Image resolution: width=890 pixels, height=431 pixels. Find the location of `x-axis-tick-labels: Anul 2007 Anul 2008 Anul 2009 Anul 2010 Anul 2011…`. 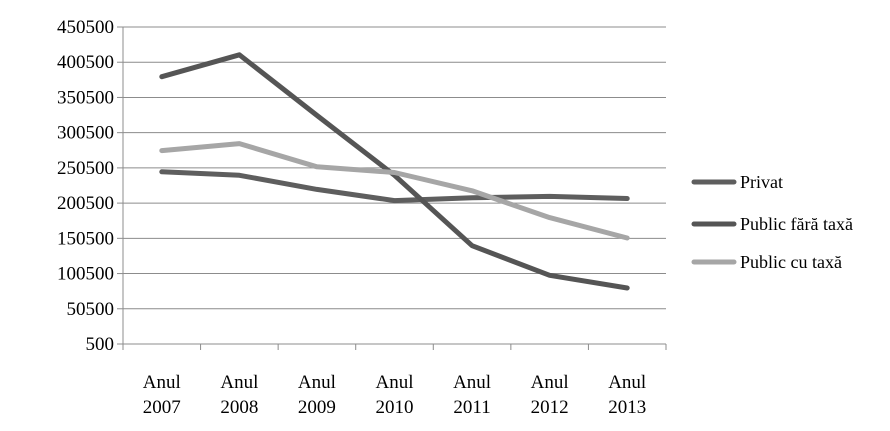

x-axis-tick-labels: Anul 2007 Anul 2008 Anul 2009 Anul 2010 Anul 2011… is located at coordinates (394, 395).